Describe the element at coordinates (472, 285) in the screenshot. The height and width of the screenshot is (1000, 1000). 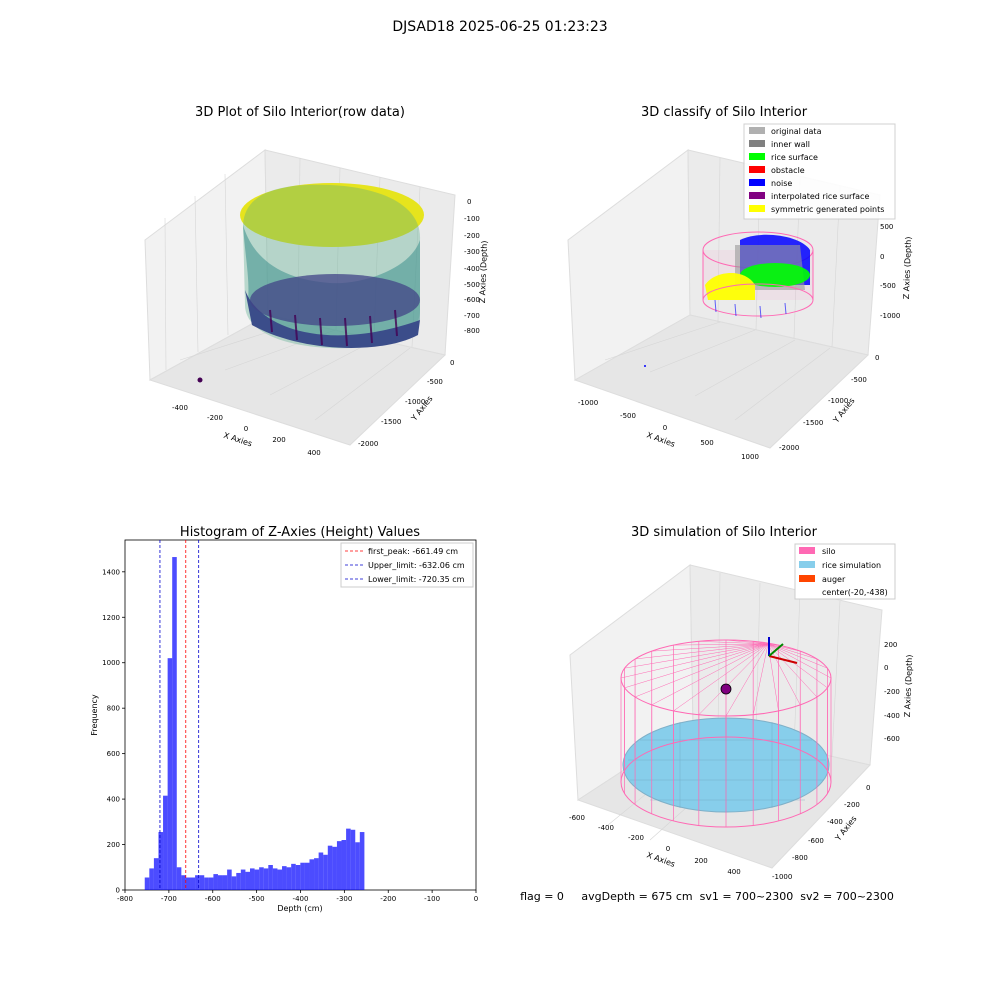
I see `raw-z-tick-label: -500` at that location.